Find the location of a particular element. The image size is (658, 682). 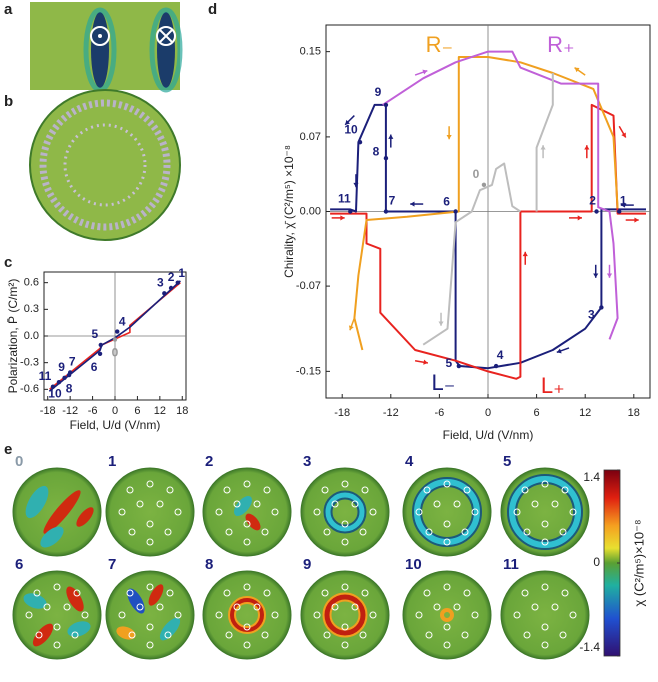

snapshot-label: 9 is located at coordinates (307, 564).